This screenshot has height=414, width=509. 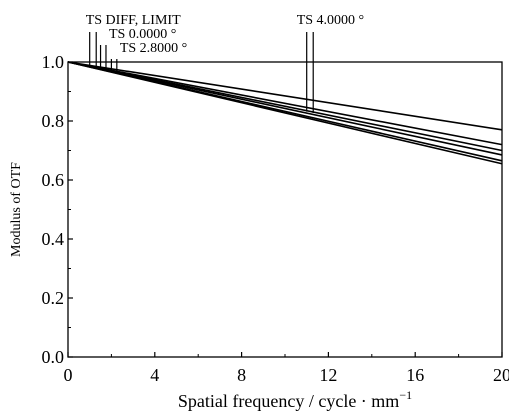 I want to click on x-axis-label: Spatial frequency / cycle · mm−1, so click(x=295, y=399).